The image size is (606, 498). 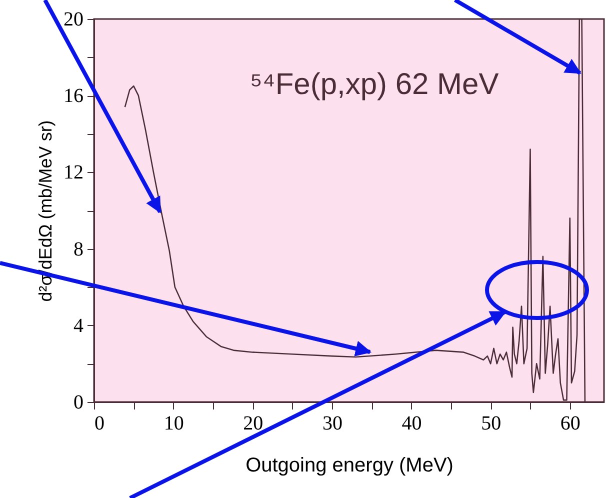 What do you see at coordinates (332, 423) in the screenshot?
I see `x-tick-label: 30` at bounding box center [332, 423].